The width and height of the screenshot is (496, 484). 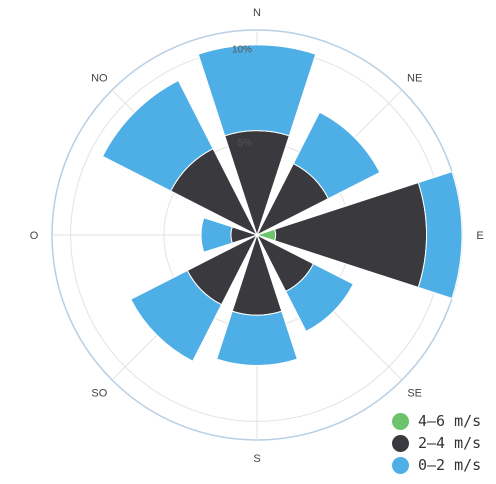 I want to click on wedge-0-2-m-s-se, so click(x=319, y=297).